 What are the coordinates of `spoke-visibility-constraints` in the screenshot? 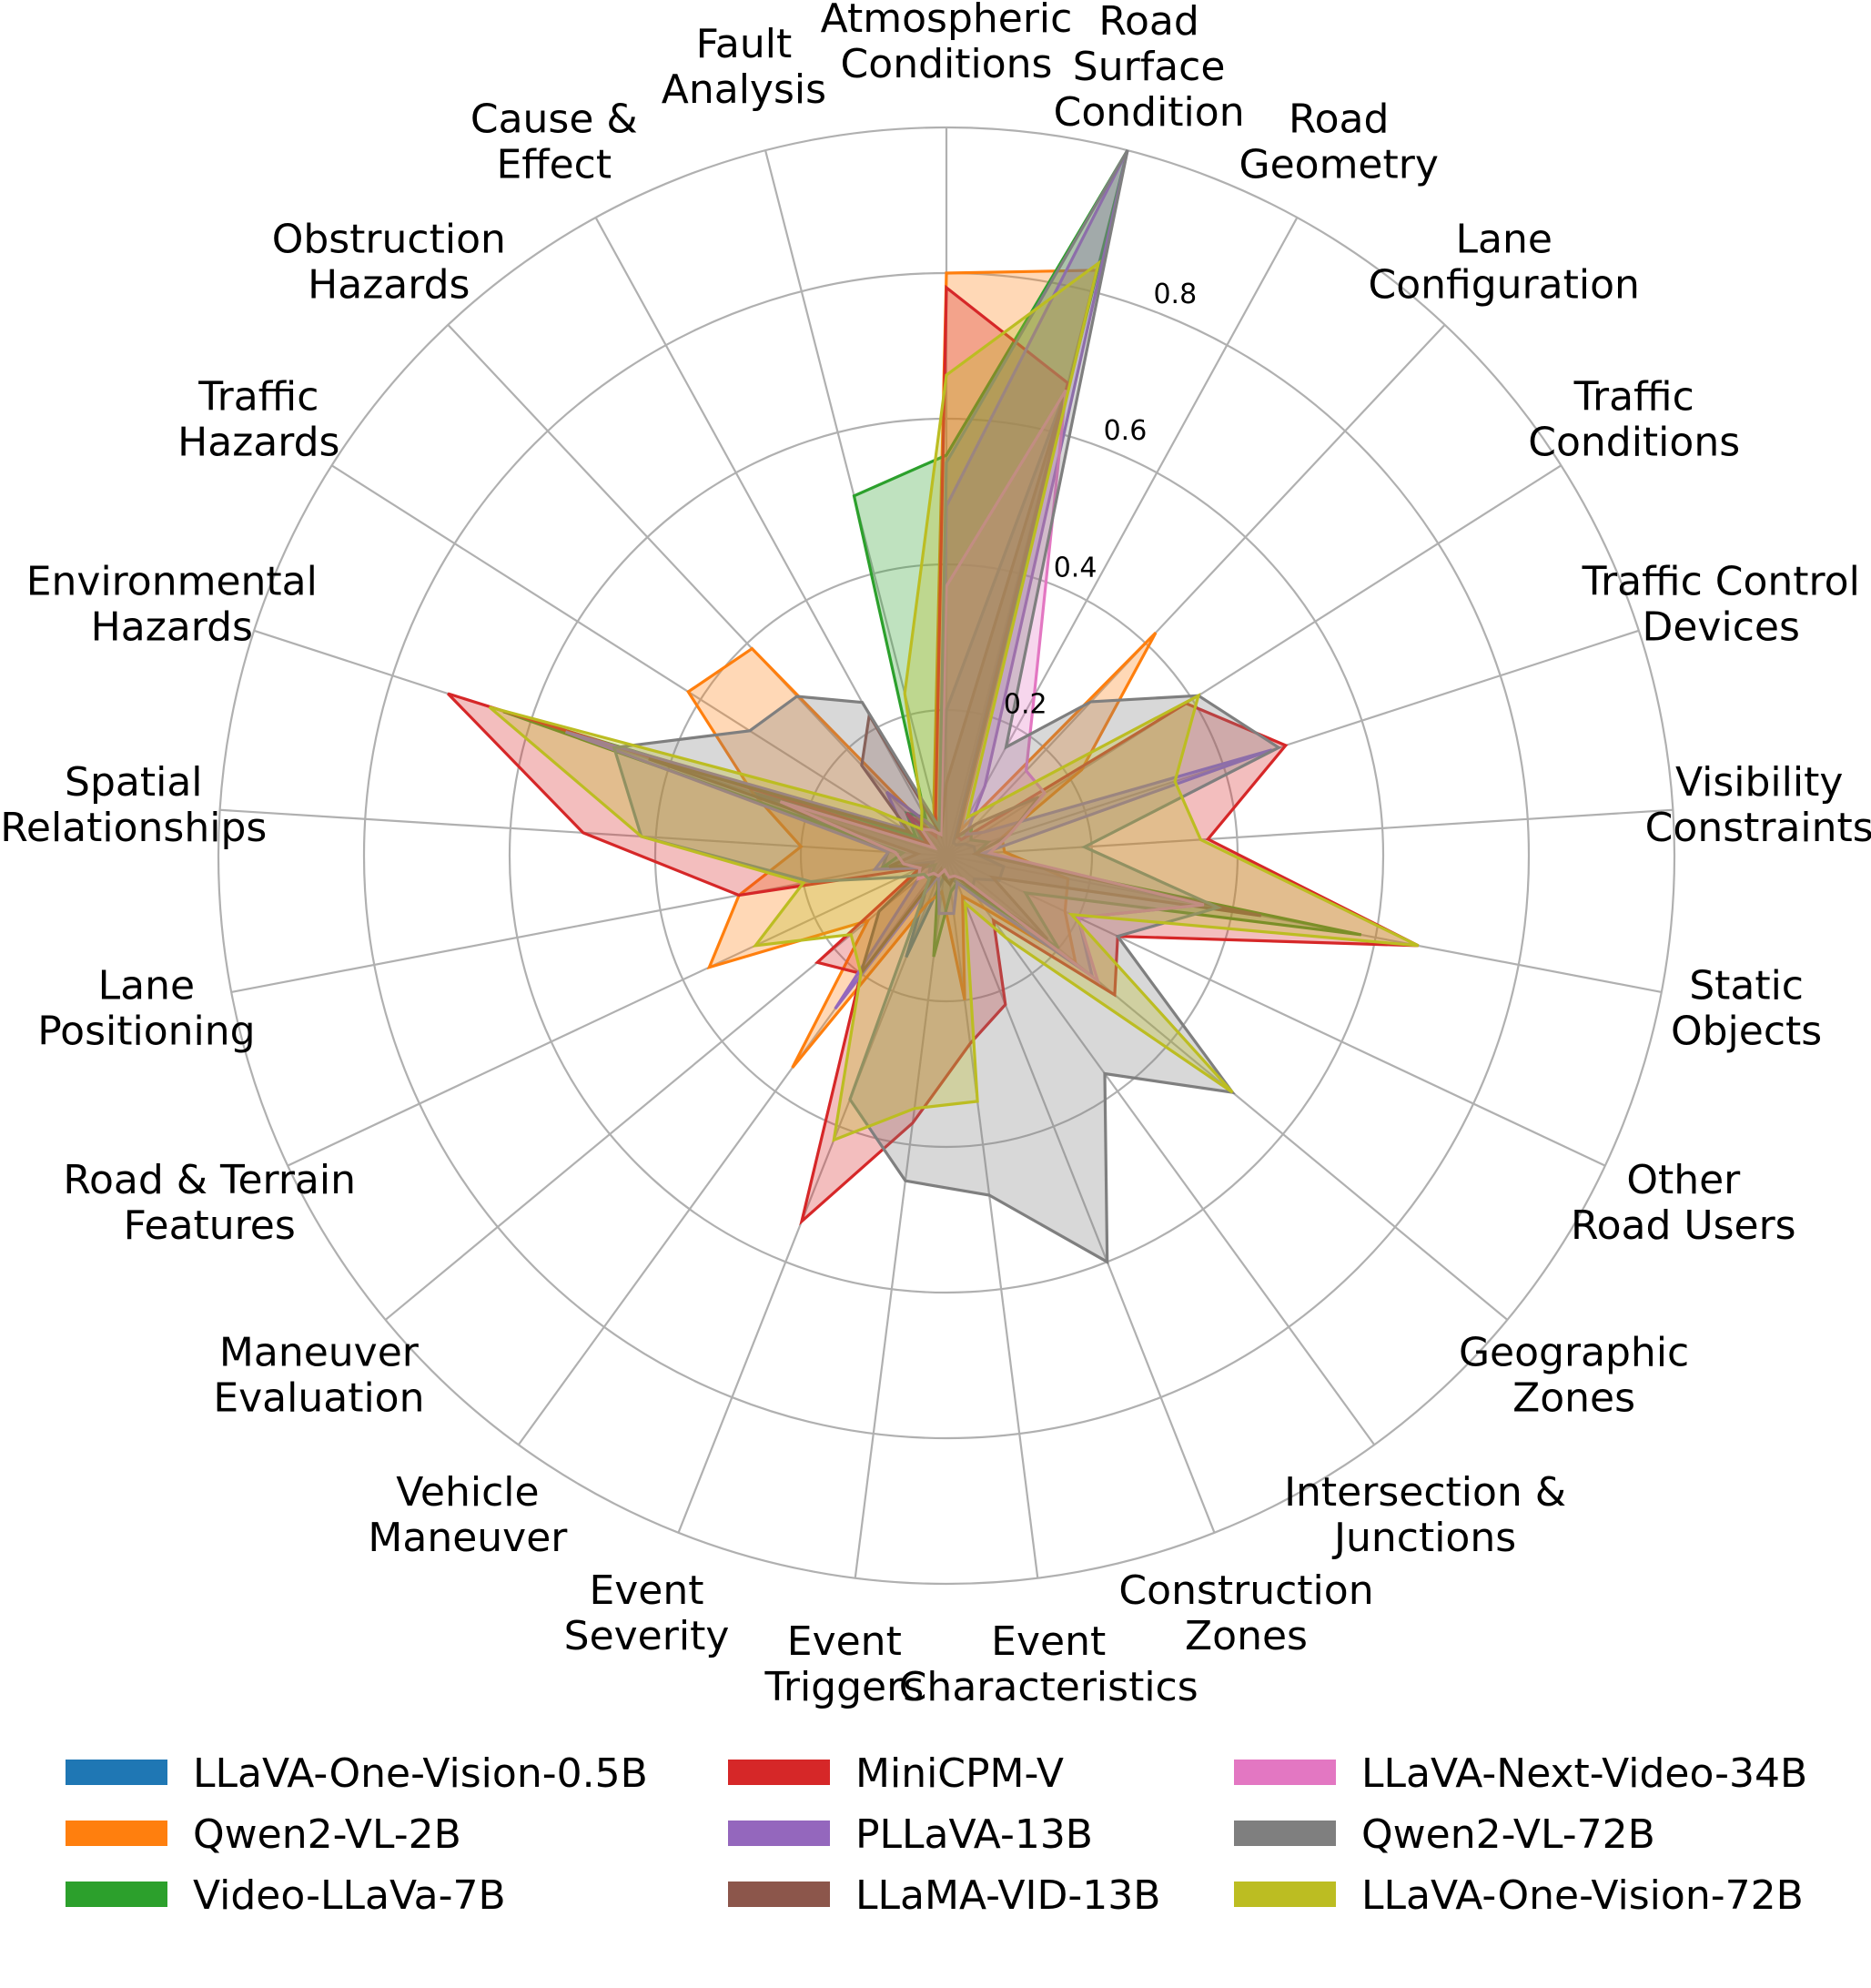 It's located at (1310, 832).